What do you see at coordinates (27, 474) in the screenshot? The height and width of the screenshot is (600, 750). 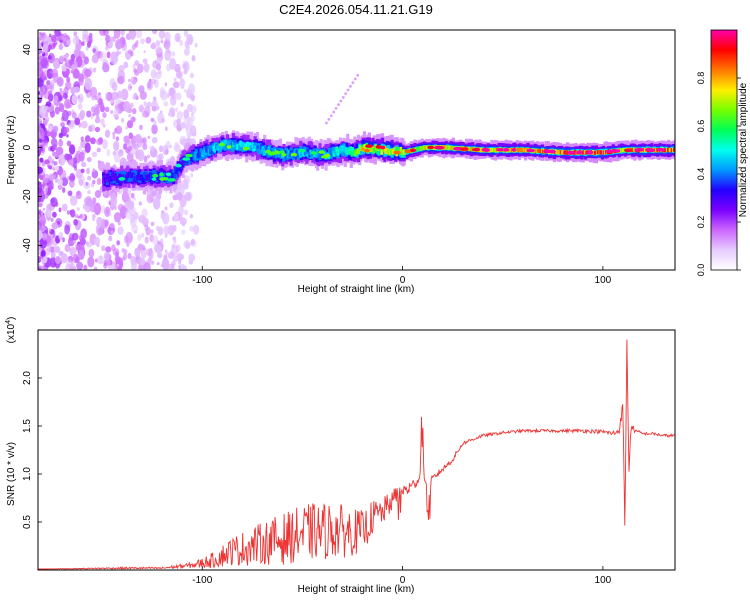 I see `y-tick-label: 1.0` at bounding box center [27, 474].